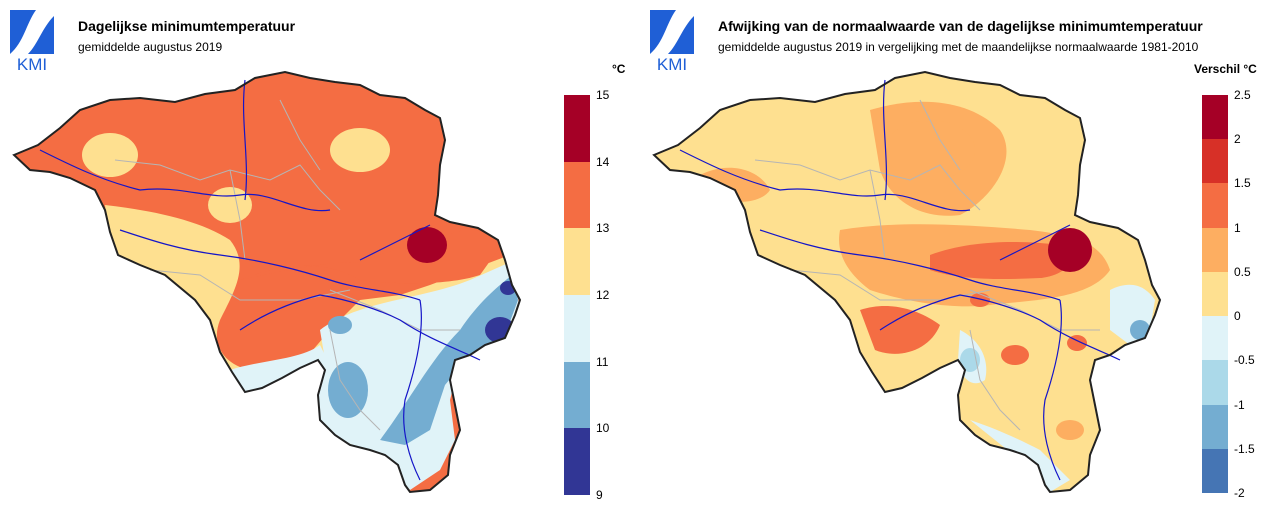  Describe the element at coordinates (1242, 183) in the screenshot. I see `legend-tick-label: 1.5` at that location.